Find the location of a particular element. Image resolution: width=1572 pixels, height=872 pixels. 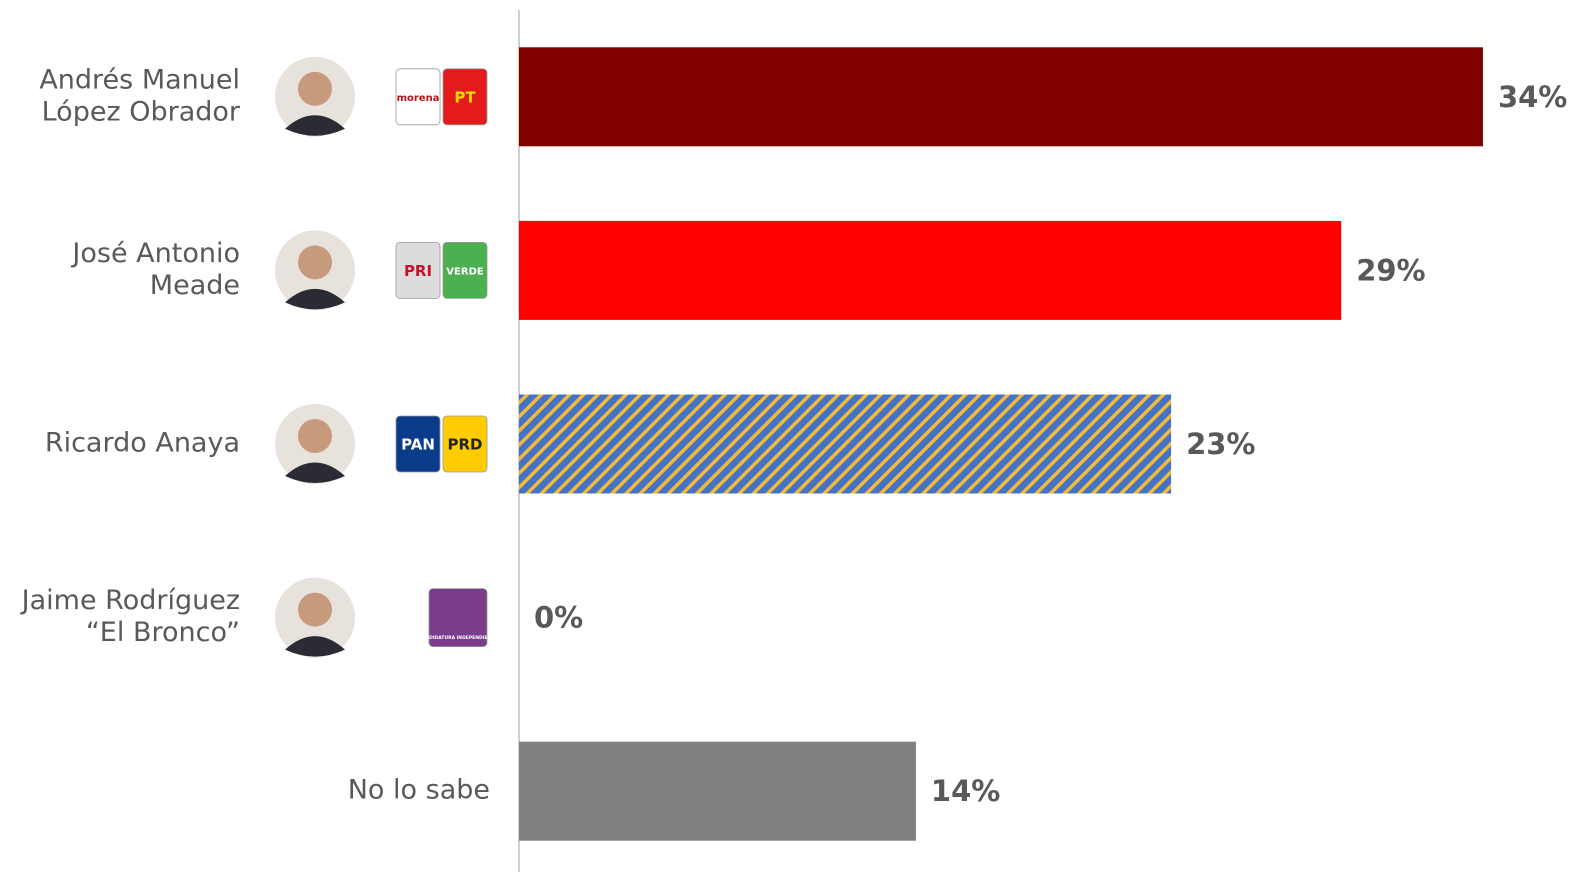

party-logo-text: PAN is located at coordinates (418, 445).